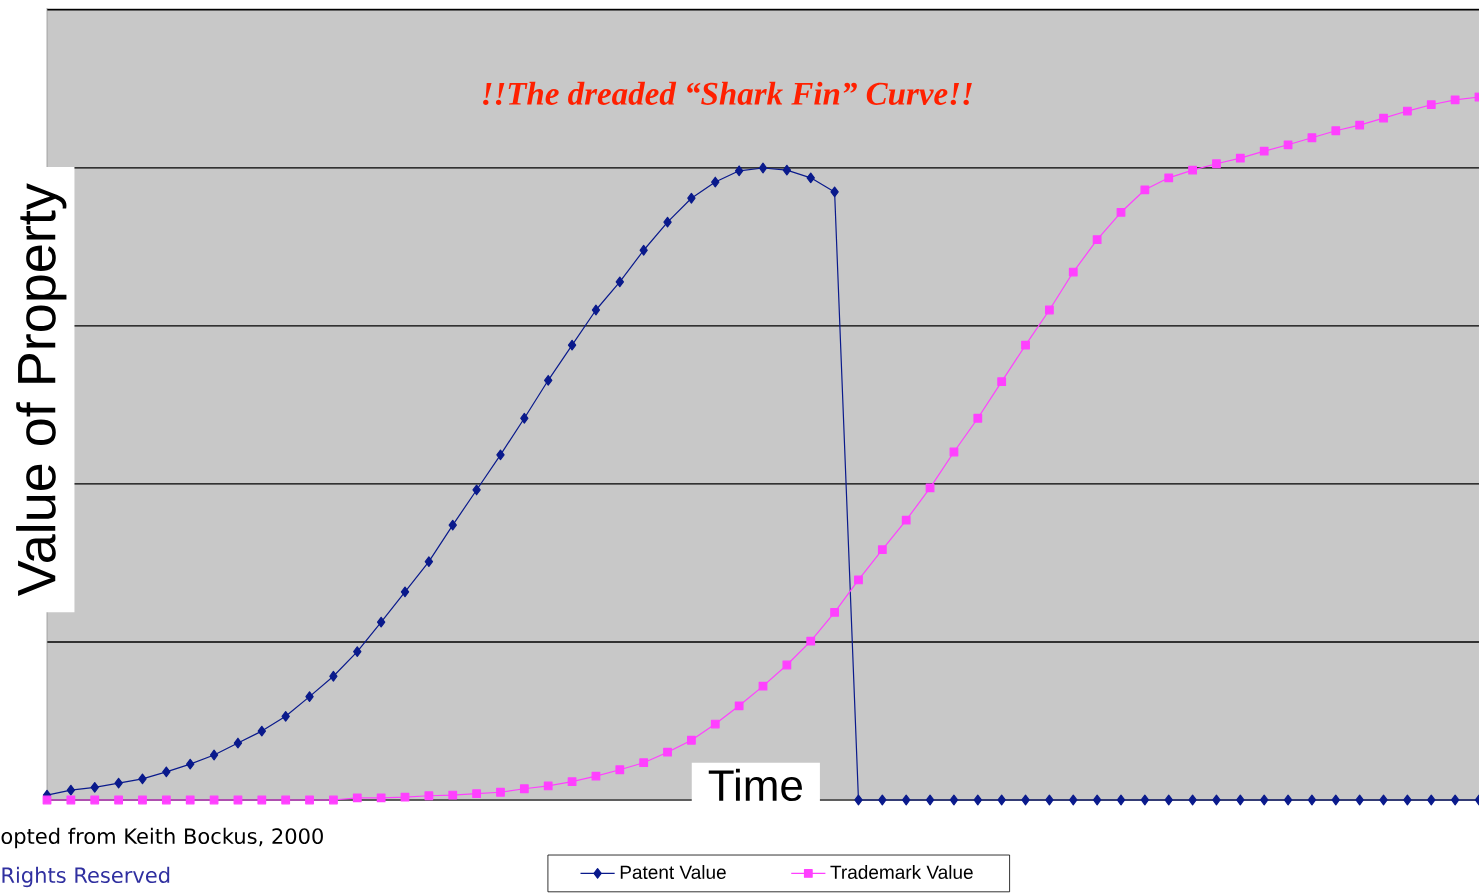  Describe the element at coordinates (41, 390) in the screenshot. I see `y-axis-title: Value of Property` at that location.